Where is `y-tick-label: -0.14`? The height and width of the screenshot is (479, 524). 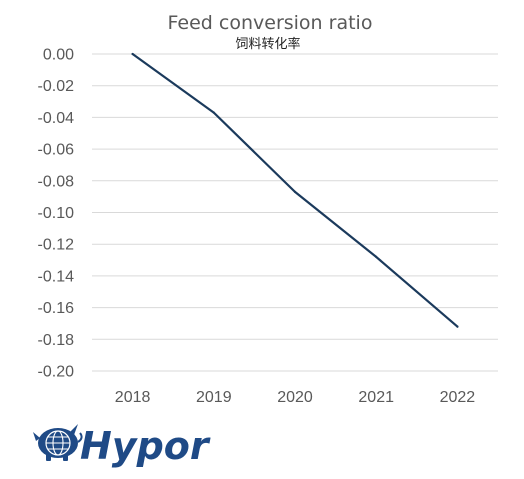
y-tick-label: -0.14 is located at coordinates (56, 276).